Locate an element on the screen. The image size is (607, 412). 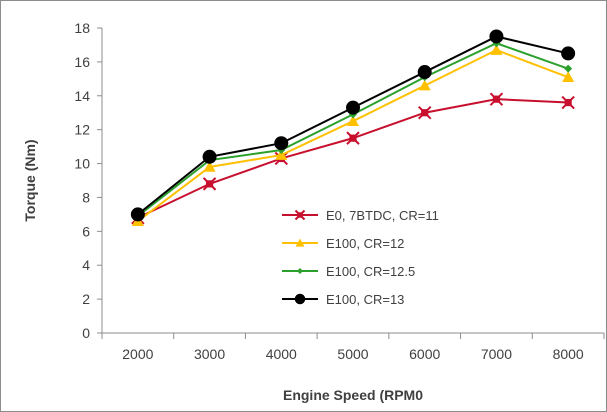
y-tick-label: 12 is located at coordinates (82, 130).